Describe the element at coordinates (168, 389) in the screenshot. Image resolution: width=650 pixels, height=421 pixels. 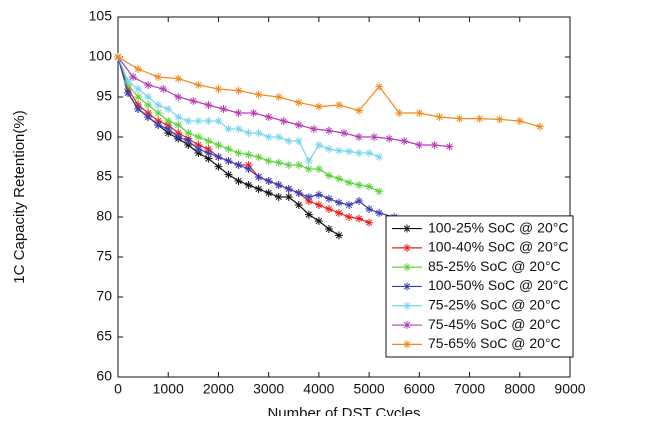
I see `x-tick-label: 1000` at that location.